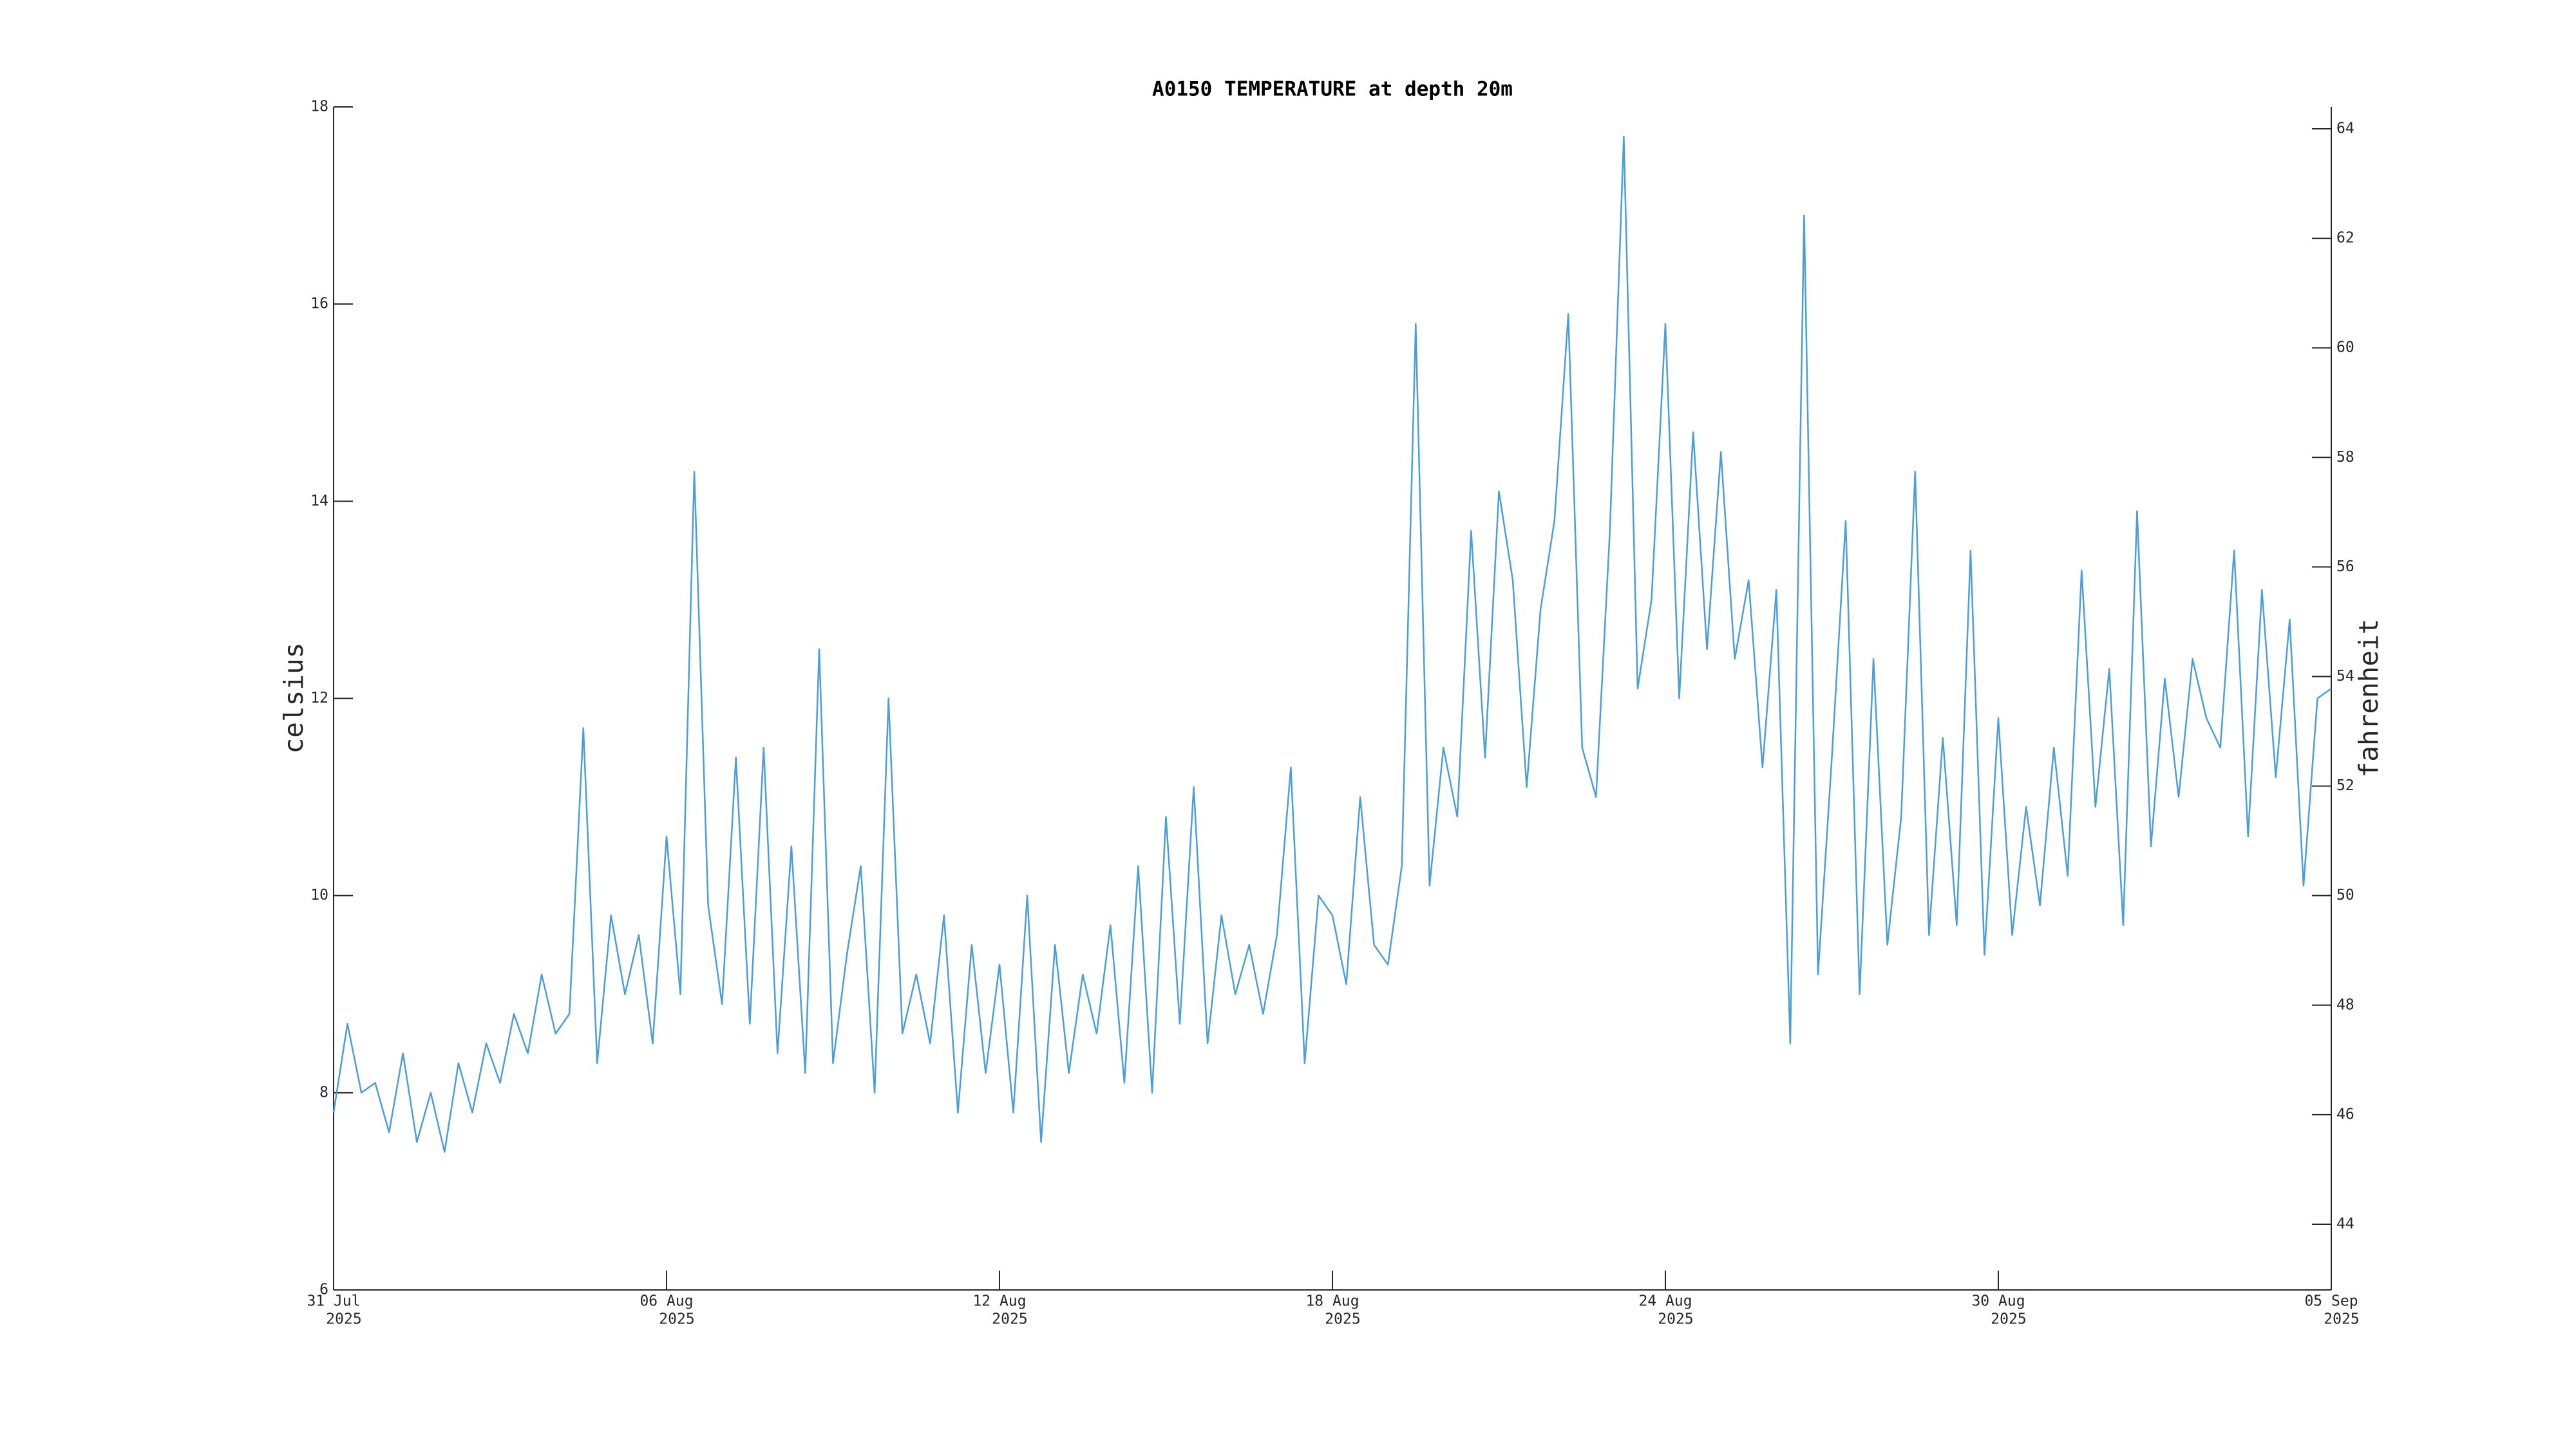 This screenshot has width=2576, height=1449. What do you see at coordinates (2345, 239) in the screenshot?
I see `y2-tick-label: 62` at bounding box center [2345, 239].